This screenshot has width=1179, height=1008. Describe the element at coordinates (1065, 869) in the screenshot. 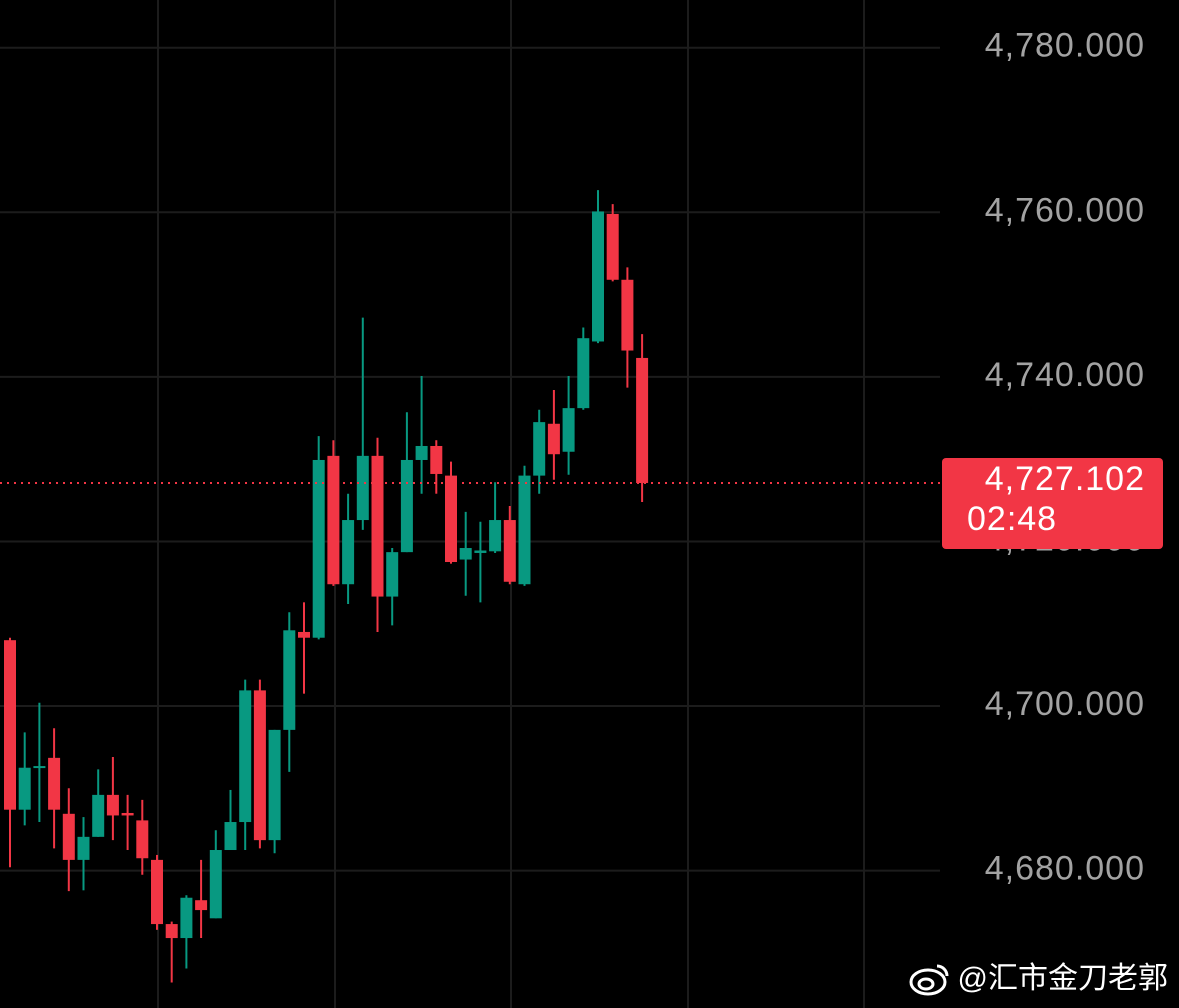

I see `y-tick-label: 4,680.000` at that location.